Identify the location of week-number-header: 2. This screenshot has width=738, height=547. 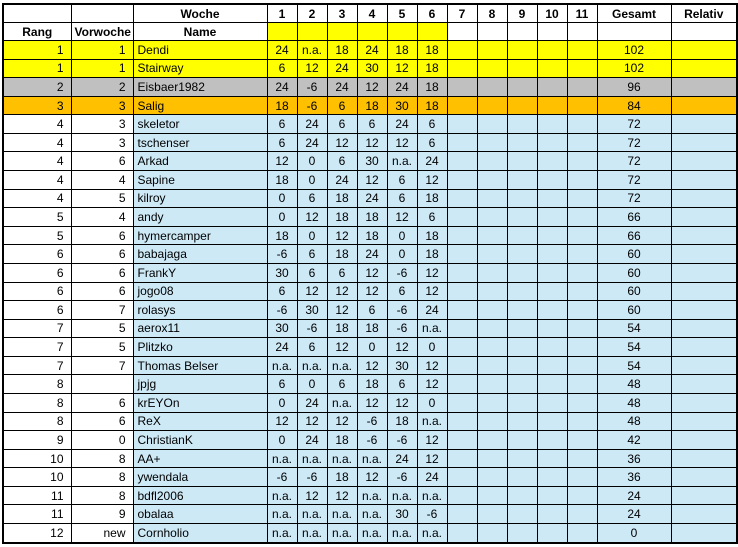
(312, 13).